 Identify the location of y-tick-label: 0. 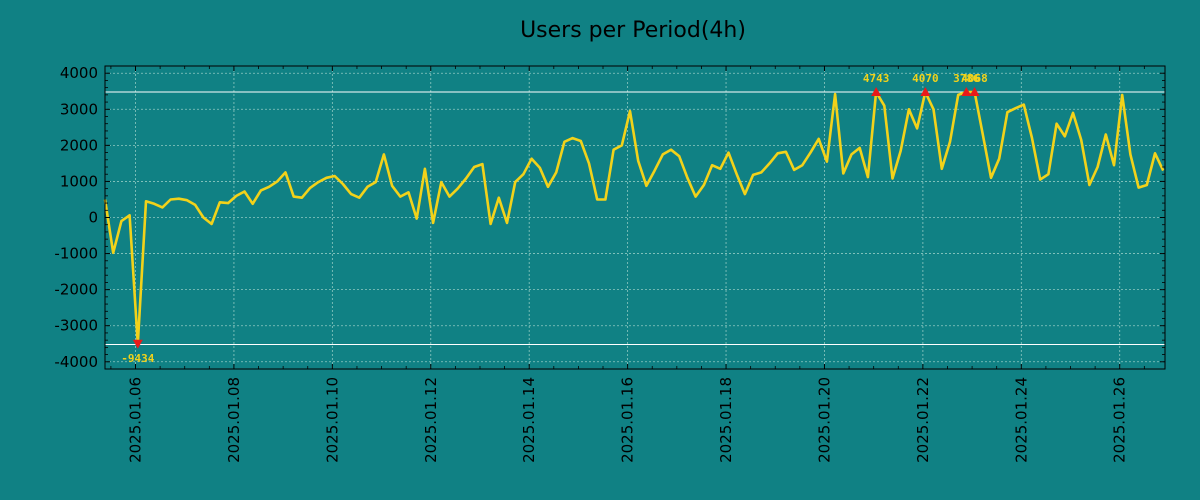
(93, 218).